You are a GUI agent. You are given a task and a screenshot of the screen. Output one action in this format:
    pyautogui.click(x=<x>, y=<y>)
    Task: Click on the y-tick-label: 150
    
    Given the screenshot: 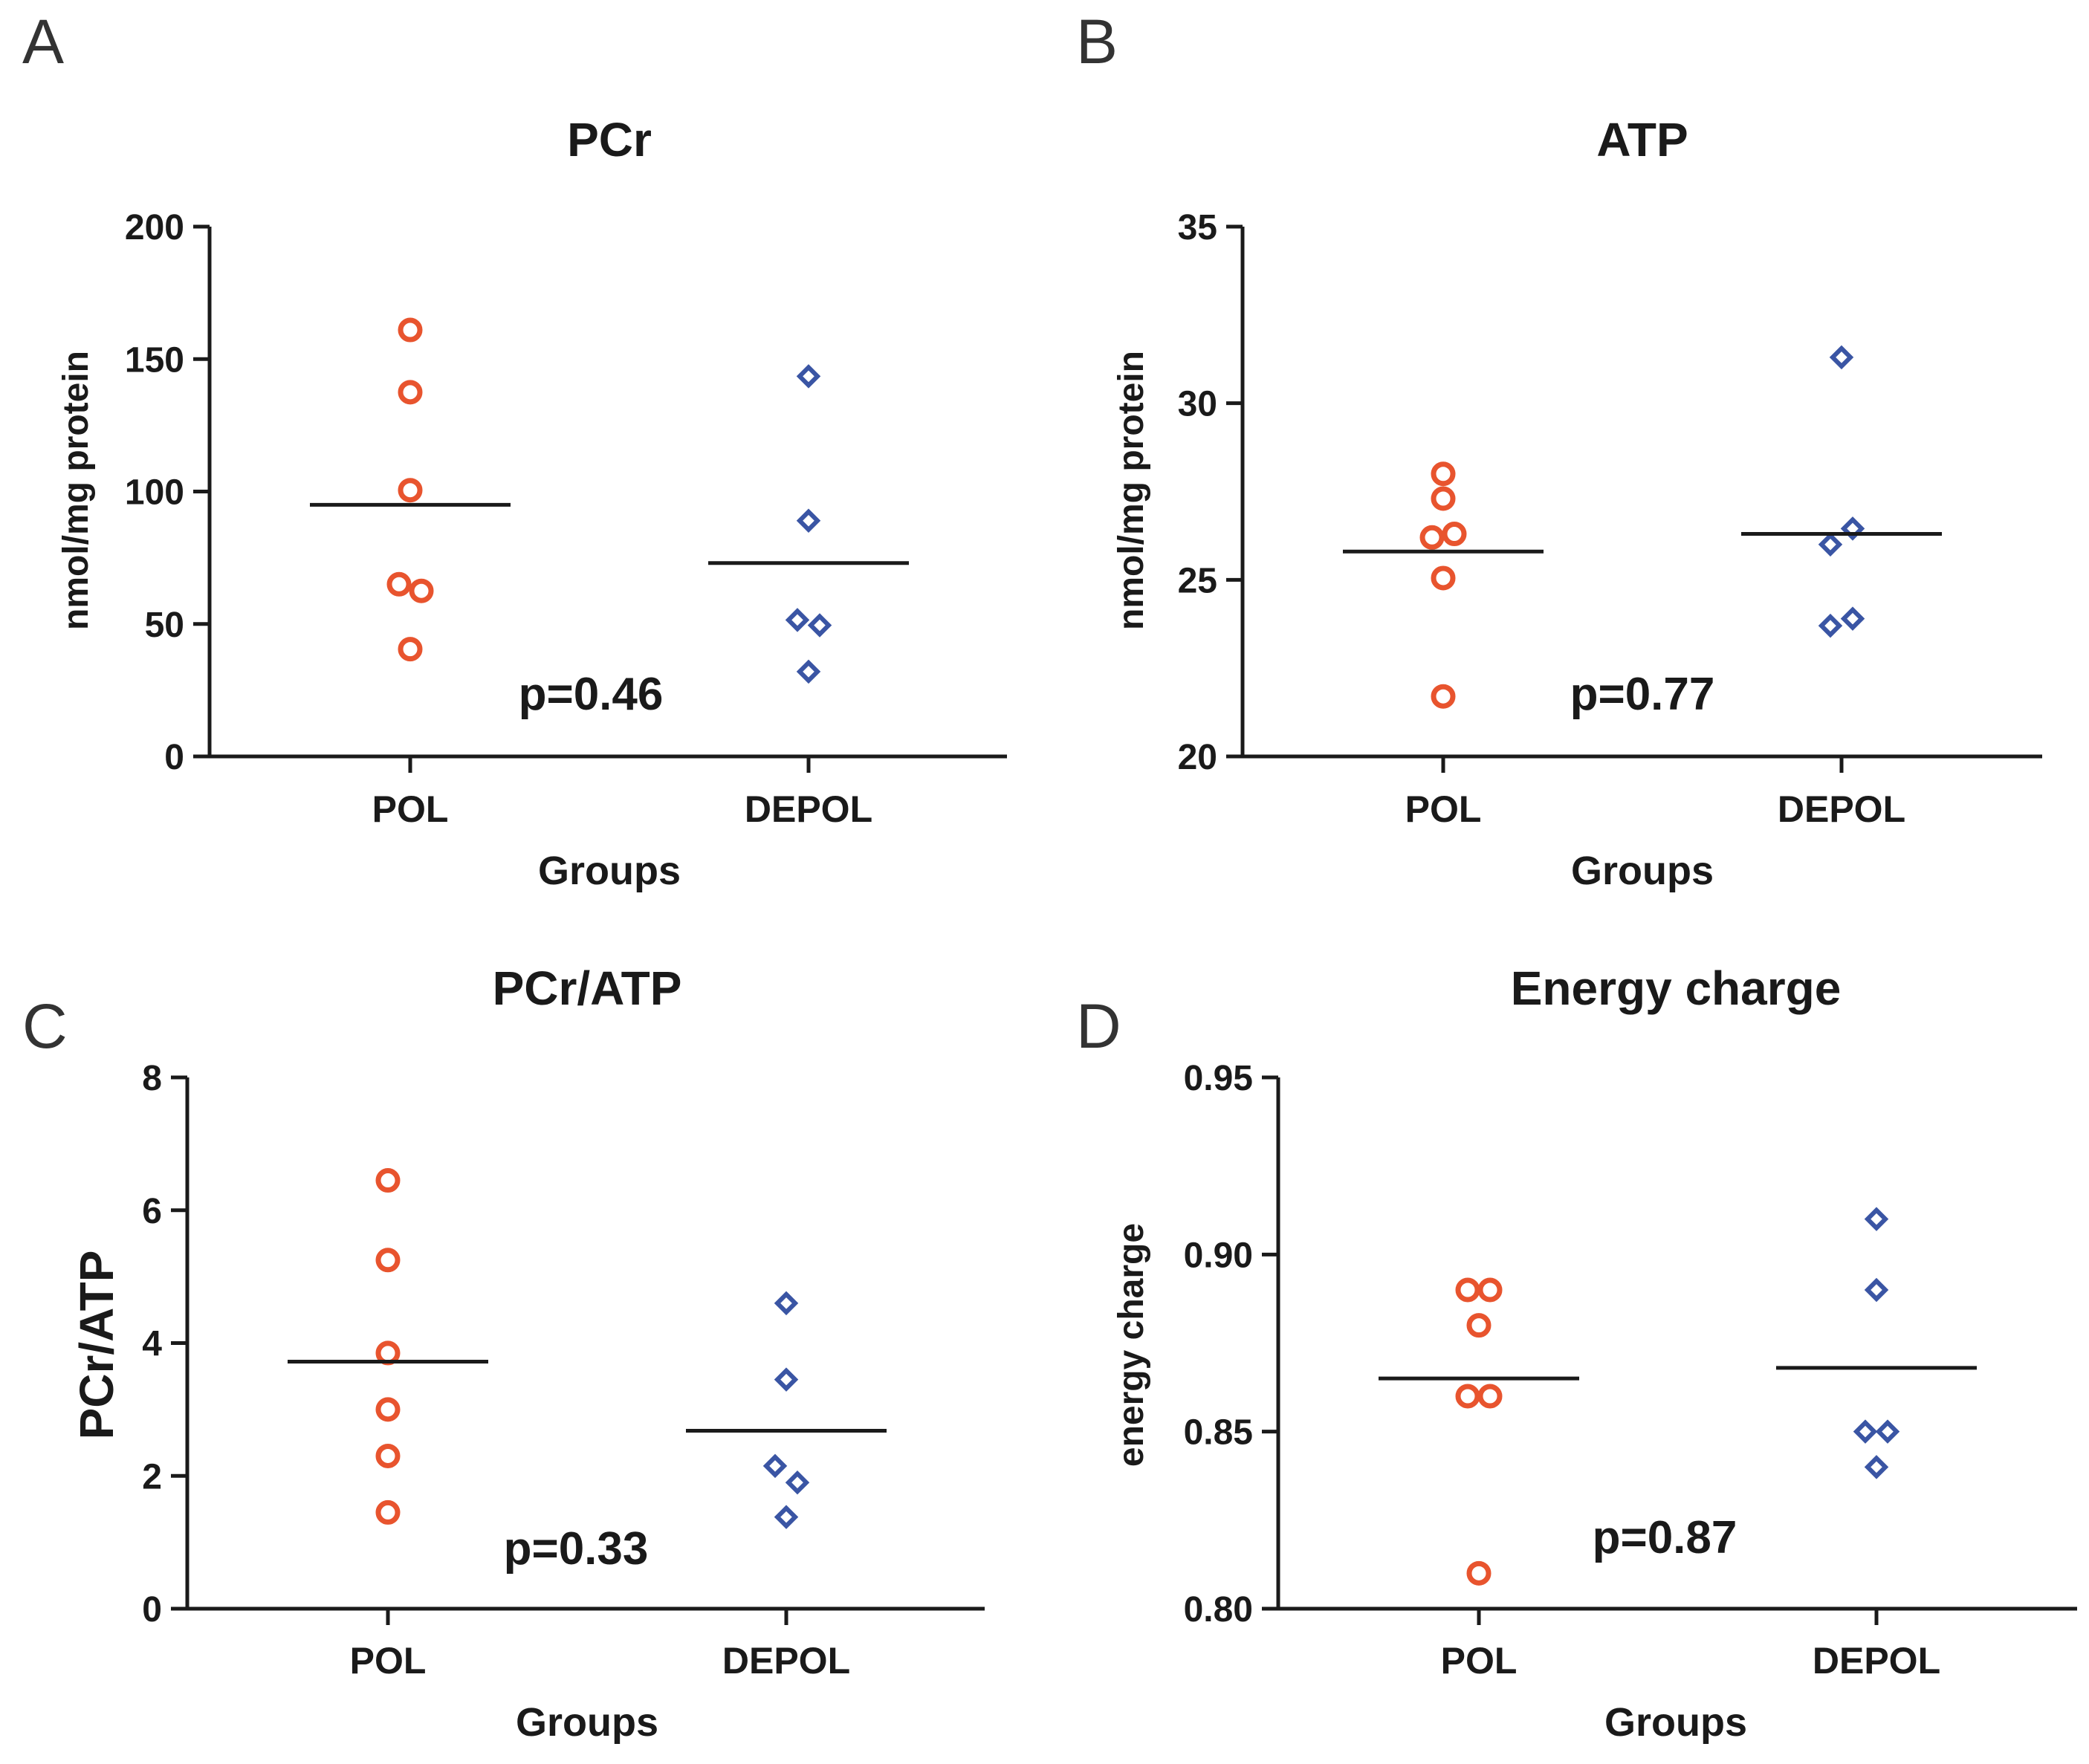 What is the action you would take?
    pyautogui.click(x=154, y=360)
    